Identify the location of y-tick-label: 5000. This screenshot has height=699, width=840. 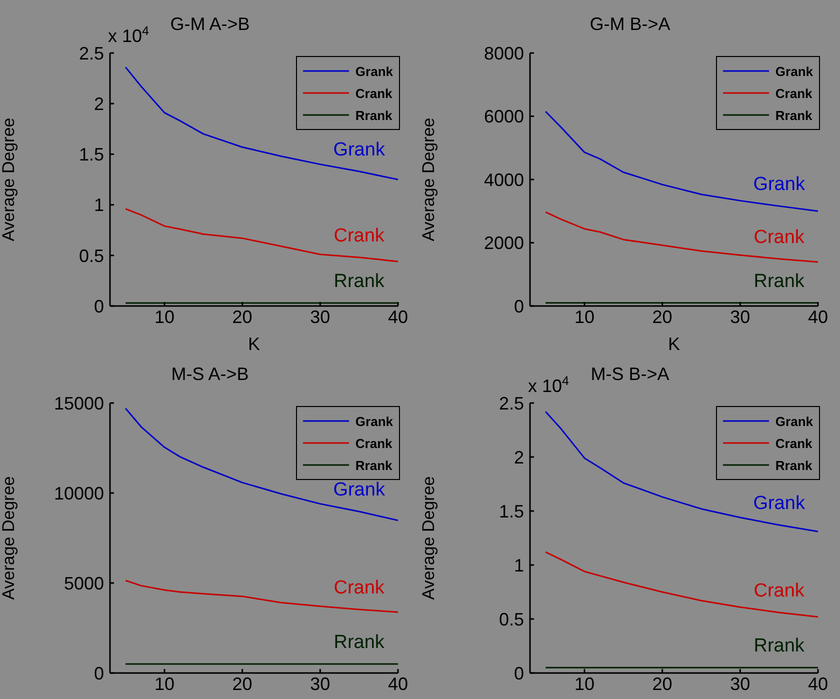
(84, 583).